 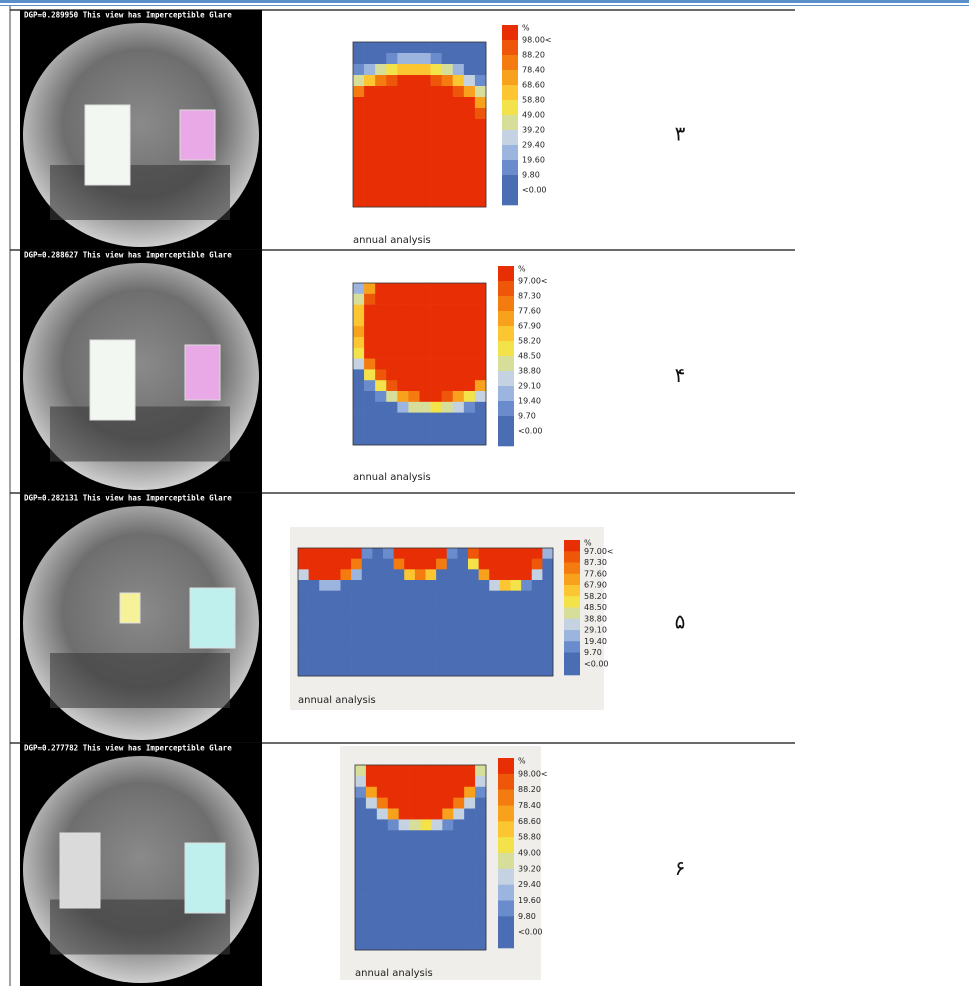 What do you see at coordinates (530, 431) in the screenshot?
I see `legend-label: <0.00` at bounding box center [530, 431].